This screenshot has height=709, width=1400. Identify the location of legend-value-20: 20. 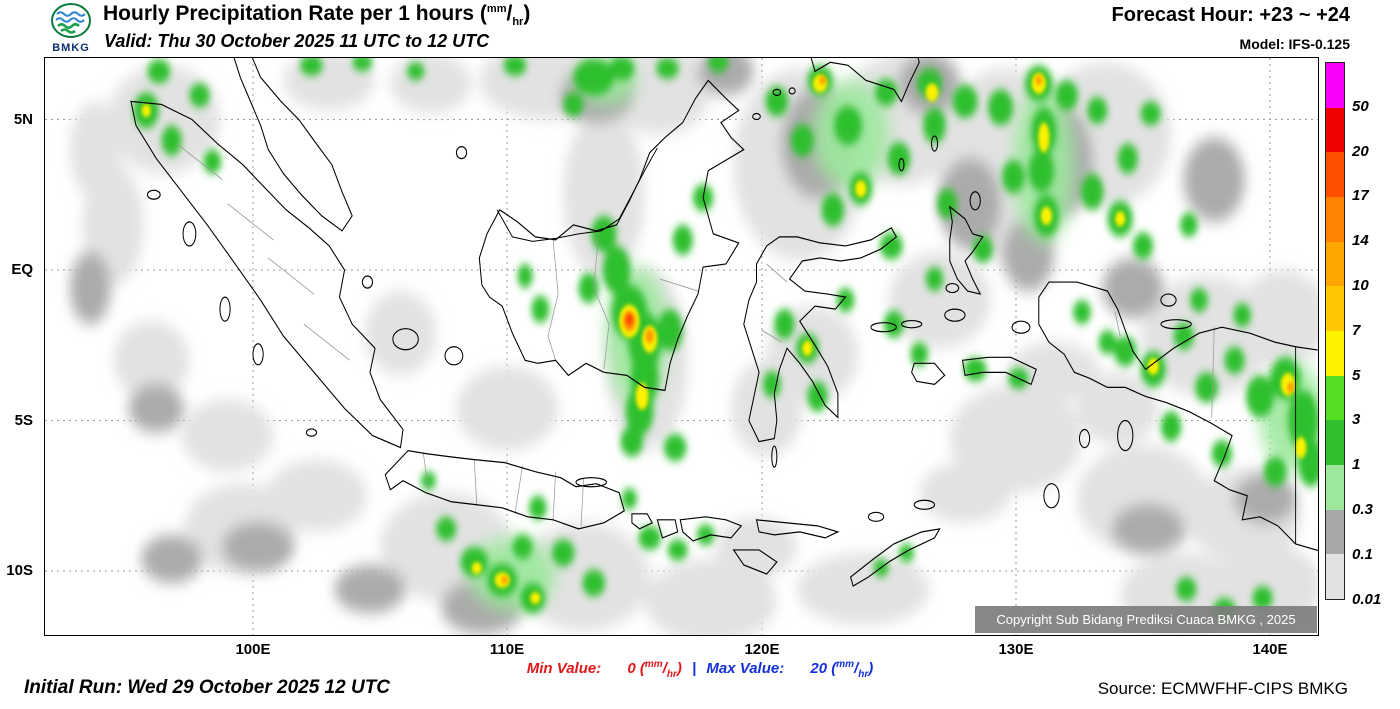
(1360, 151).